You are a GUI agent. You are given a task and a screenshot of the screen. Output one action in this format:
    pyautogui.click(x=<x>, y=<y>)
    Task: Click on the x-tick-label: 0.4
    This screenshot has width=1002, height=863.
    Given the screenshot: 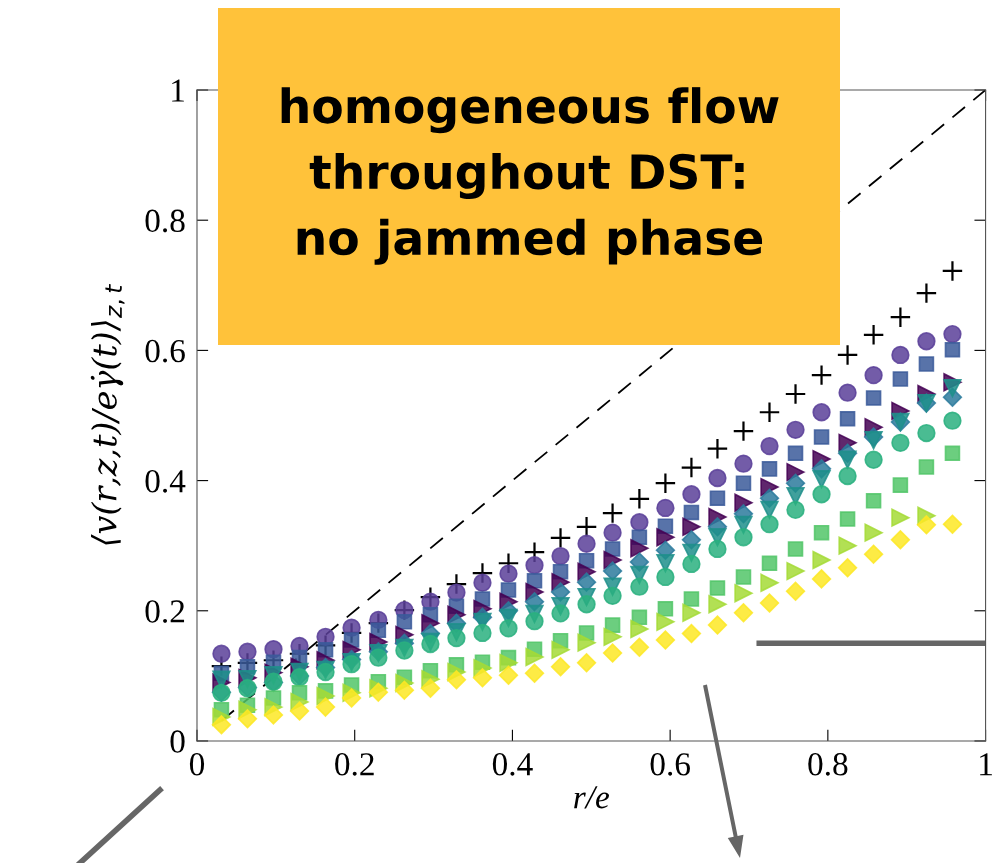 What is the action you would take?
    pyautogui.click(x=512, y=764)
    